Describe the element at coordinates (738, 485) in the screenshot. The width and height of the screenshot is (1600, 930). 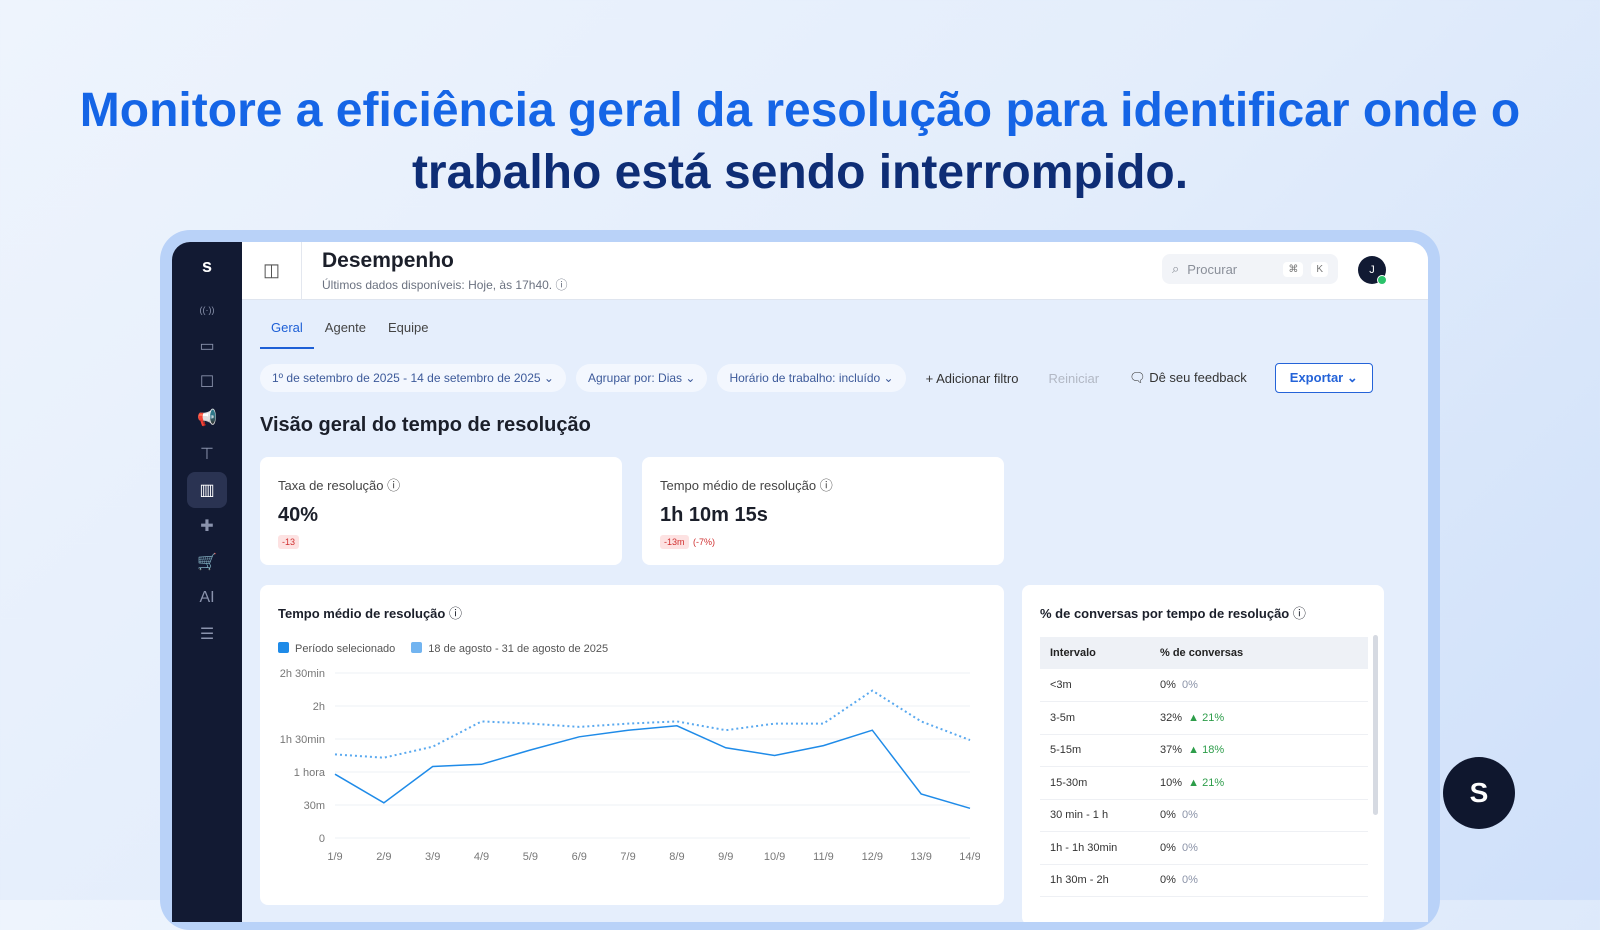
I see `kpi-label: Tempo médio de resolução` at that location.